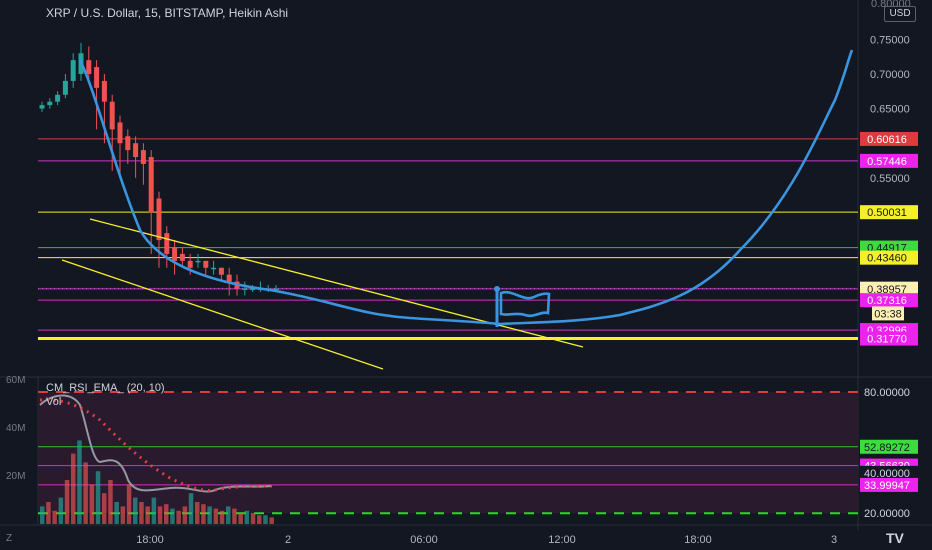 This screenshot has width=932, height=550. I want to click on level-label: 0.50031, so click(887, 213).